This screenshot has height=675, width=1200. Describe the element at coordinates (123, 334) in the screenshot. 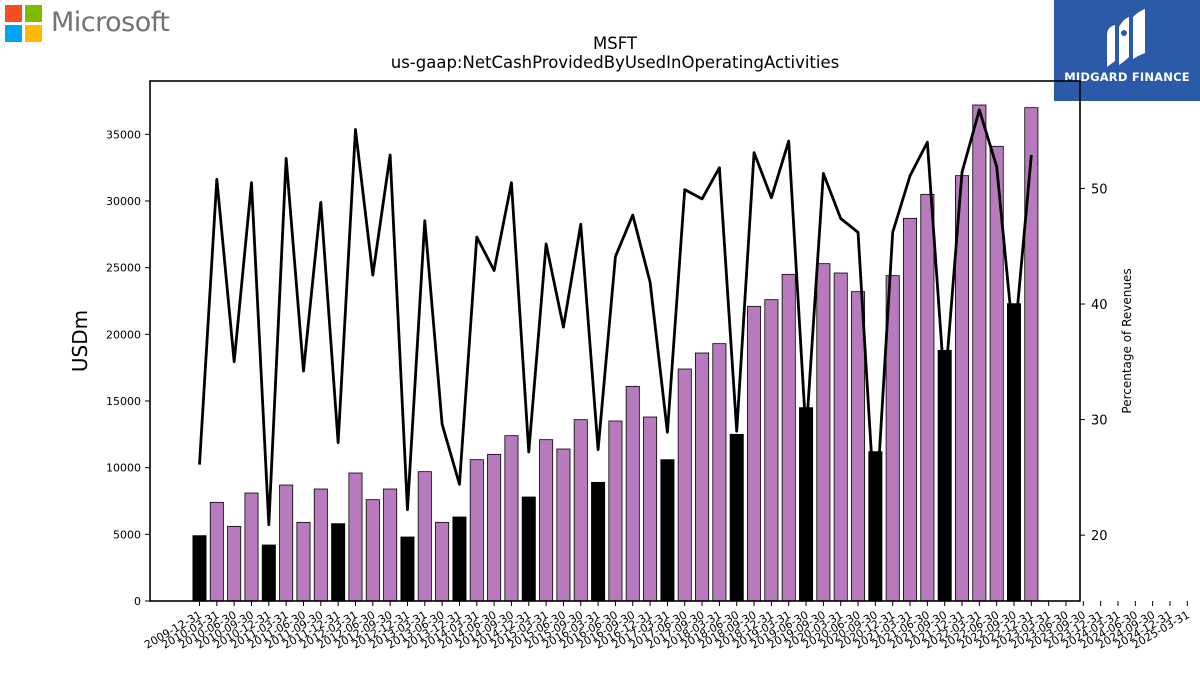

I see `y-tick-label: 20000` at that location.